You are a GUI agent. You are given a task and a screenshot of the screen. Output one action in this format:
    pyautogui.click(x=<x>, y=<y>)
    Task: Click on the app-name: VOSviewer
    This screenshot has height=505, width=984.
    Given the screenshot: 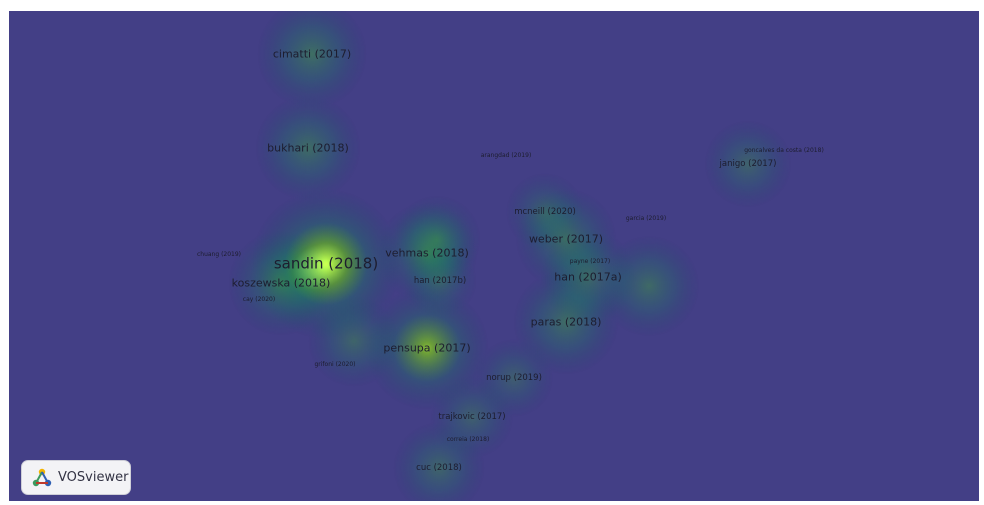 What is the action you would take?
    pyautogui.click(x=93, y=477)
    